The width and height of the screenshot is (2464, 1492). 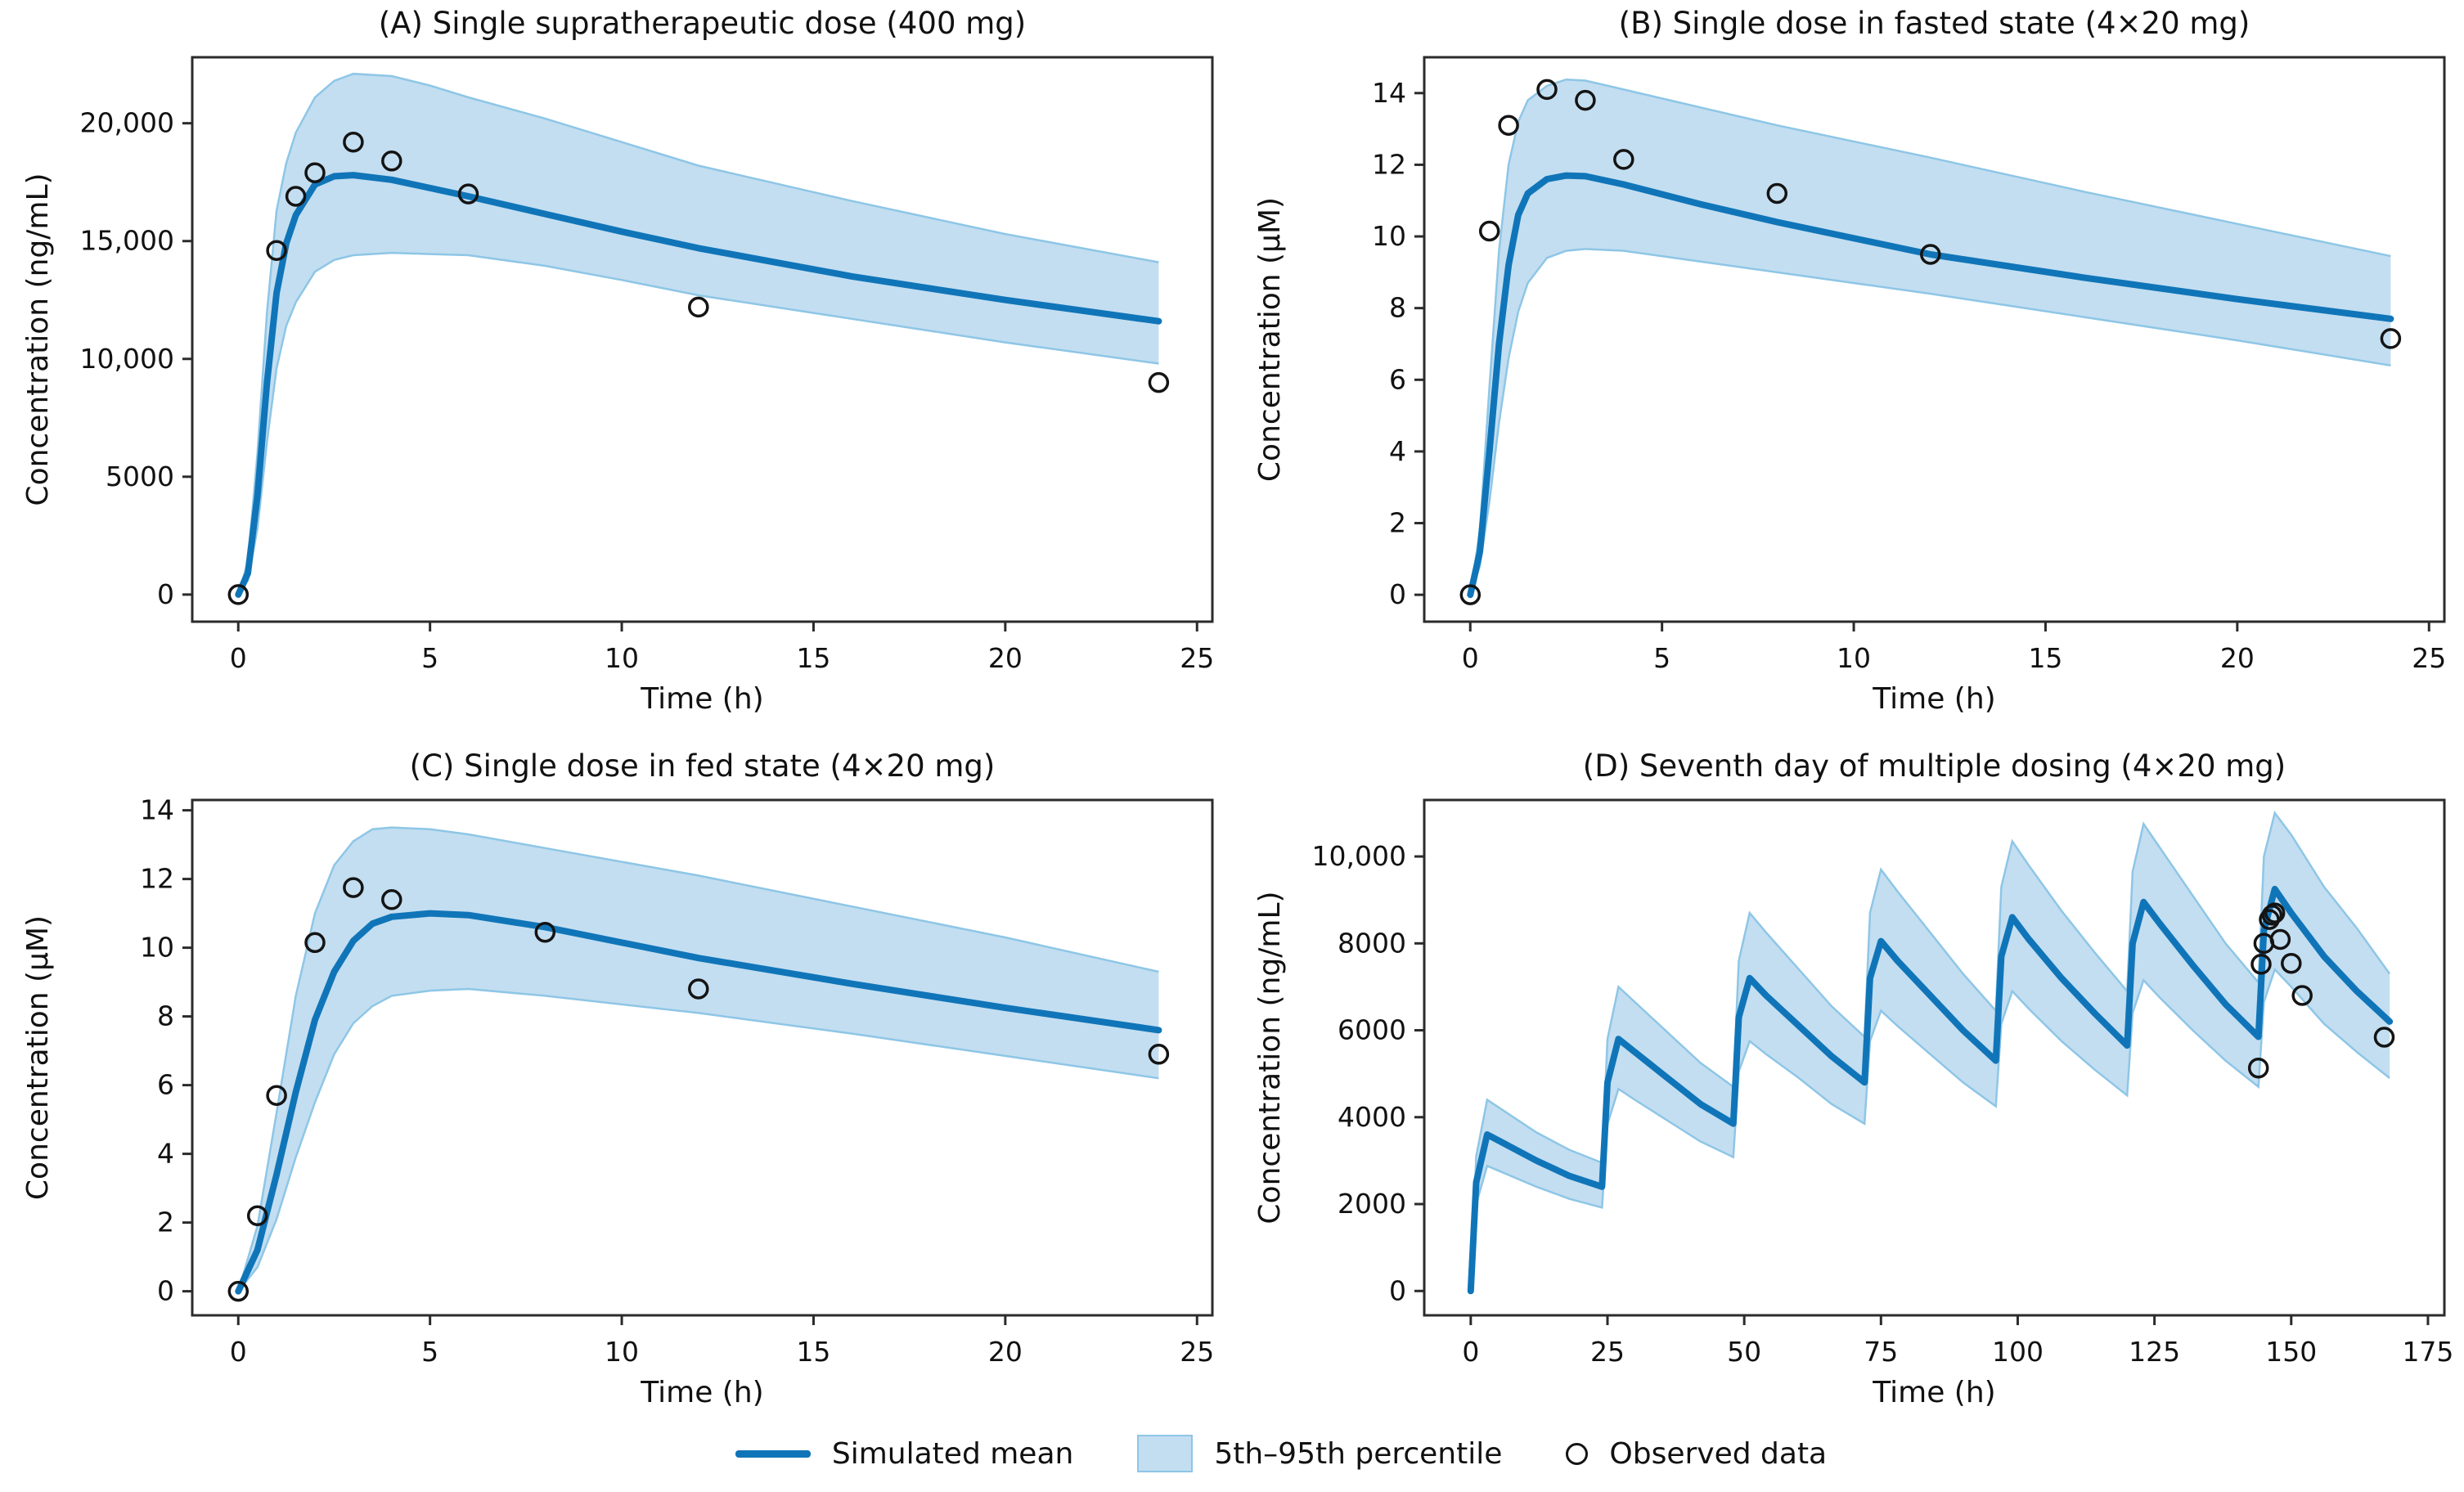 I want to click on y-tick-label: 20,000, so click(x=127, y=123).